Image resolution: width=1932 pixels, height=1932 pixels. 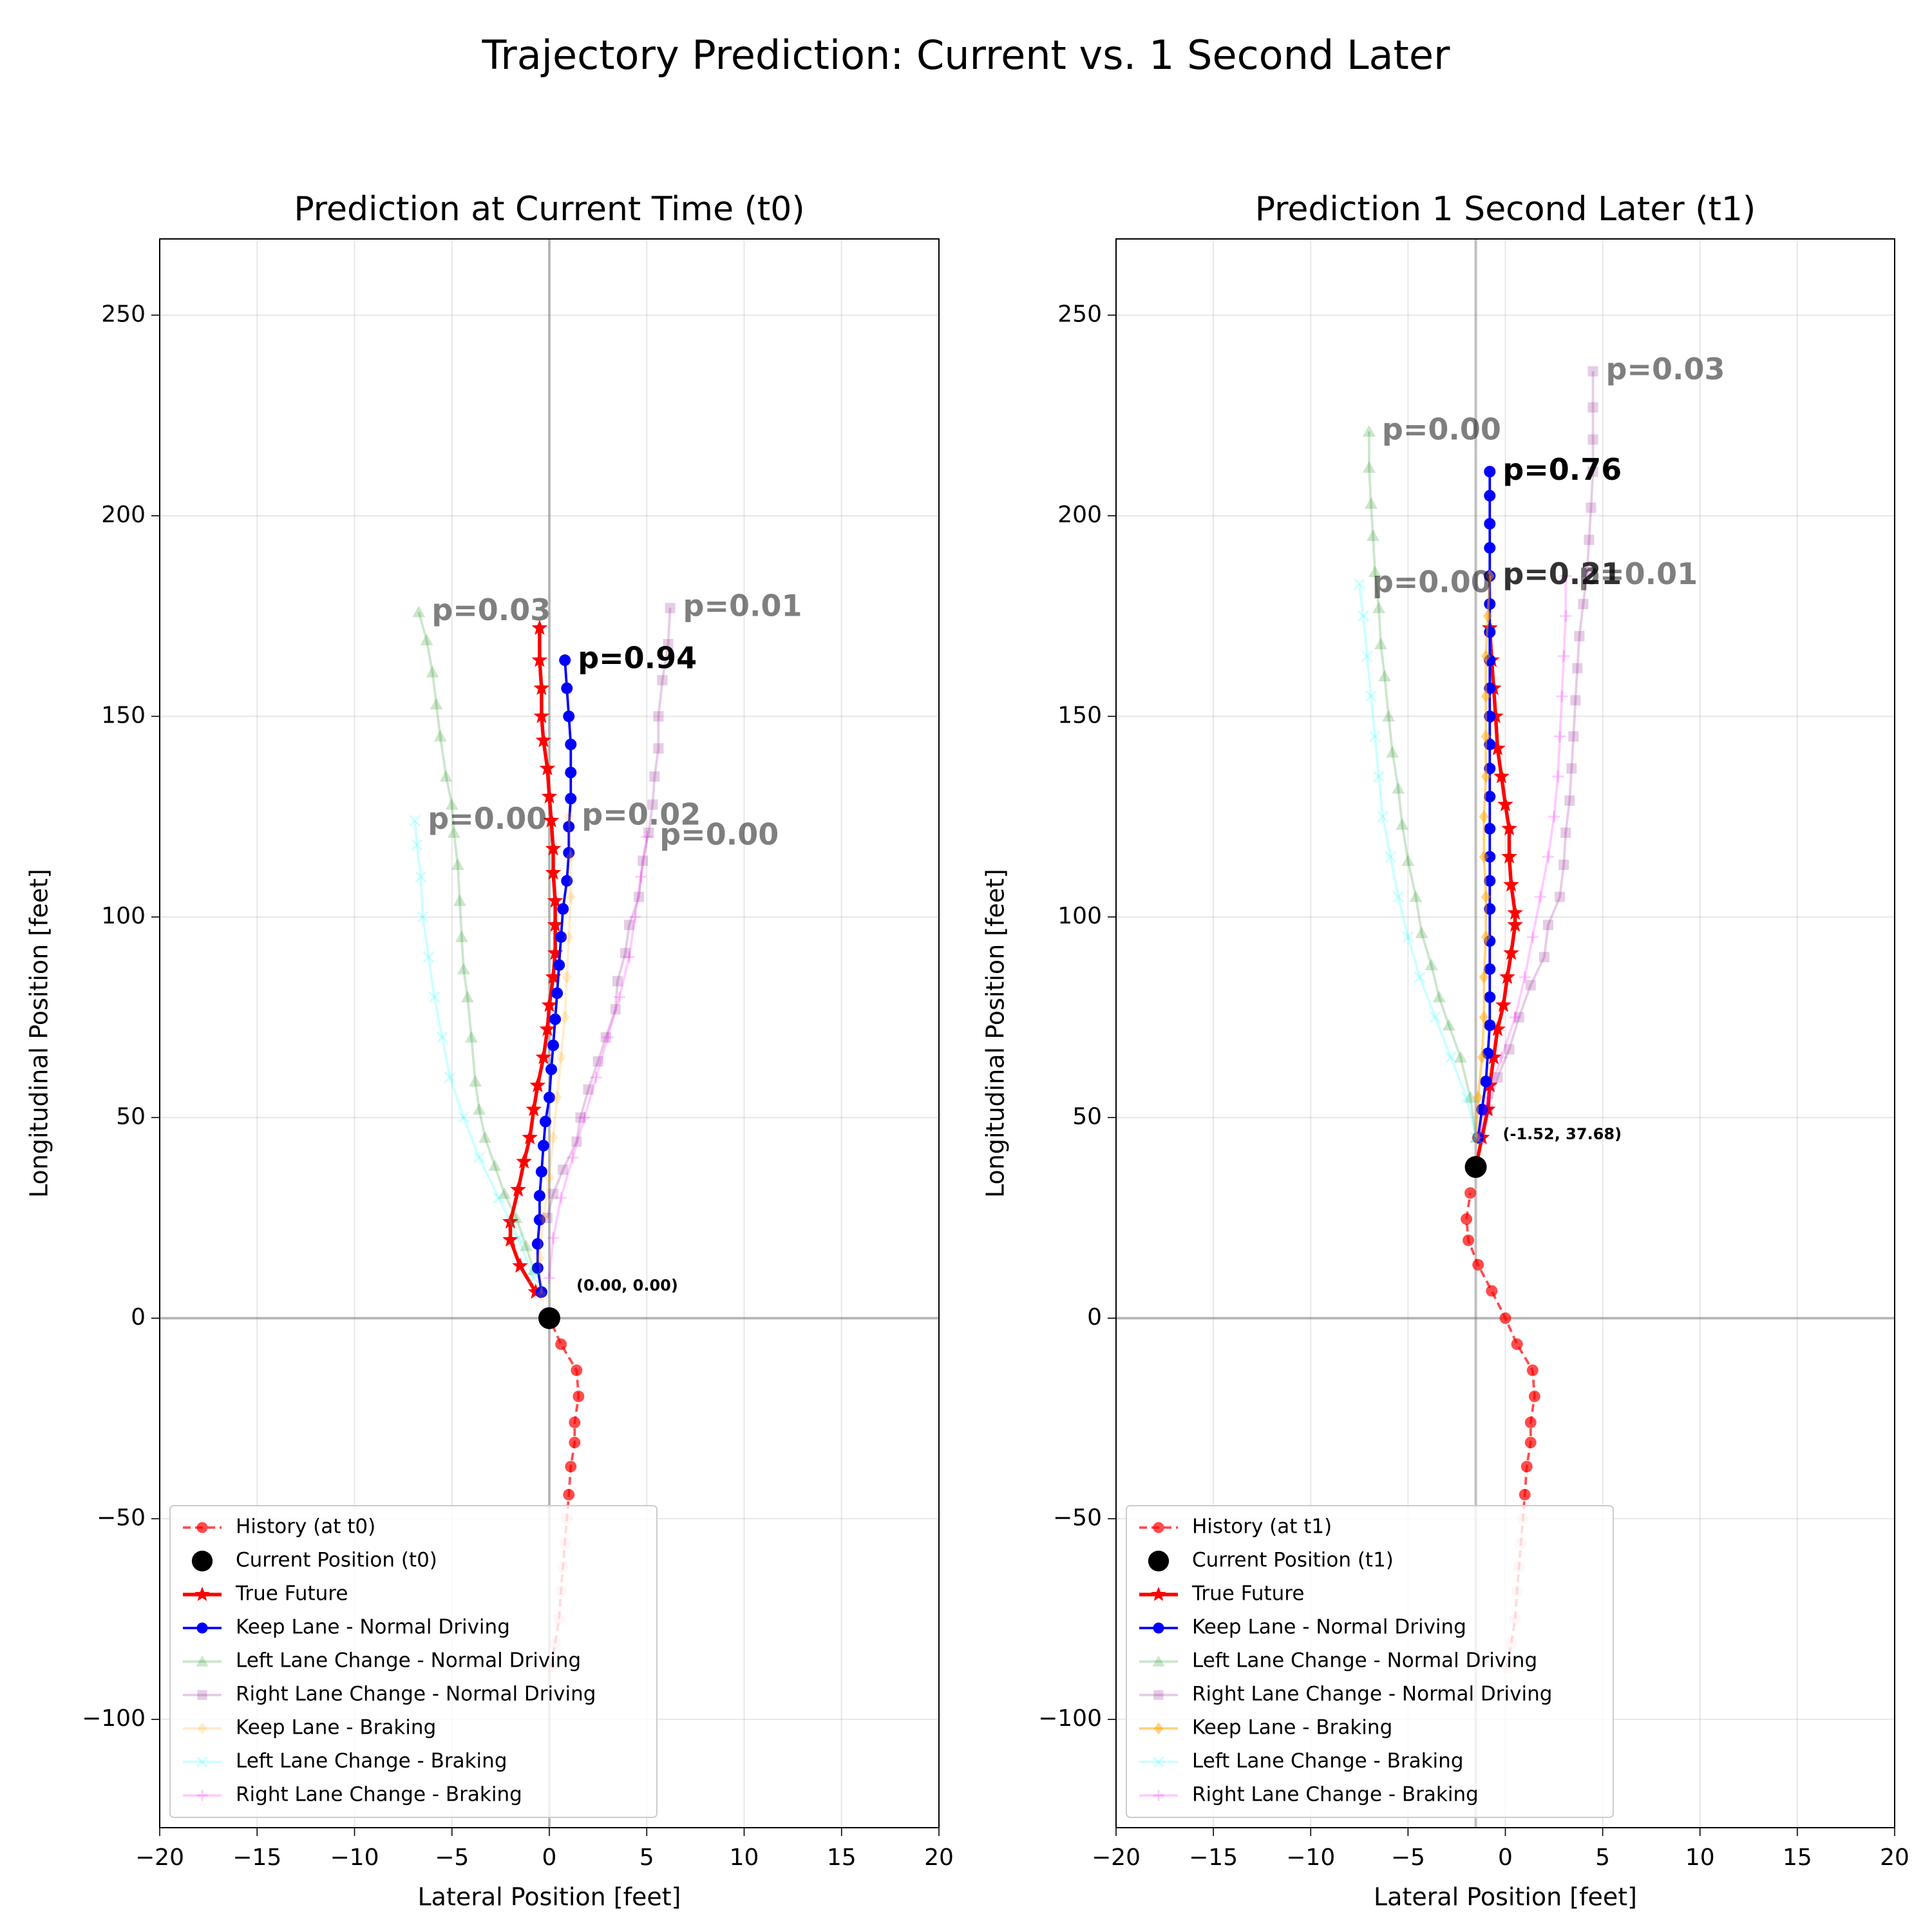 What do you see at coordinates (131, 1116) in the screenshot?
I see `y-tick-label: 50` at bounding box center [131, 1116].